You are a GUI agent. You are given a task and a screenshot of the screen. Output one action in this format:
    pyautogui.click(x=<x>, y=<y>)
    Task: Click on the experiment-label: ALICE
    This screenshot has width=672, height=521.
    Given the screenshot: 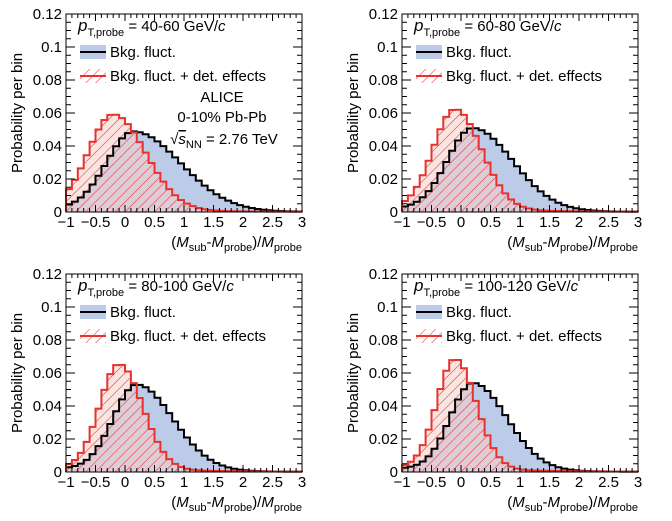 What is the action you would take?
    pyautogui.click(x=221, y=97)
    